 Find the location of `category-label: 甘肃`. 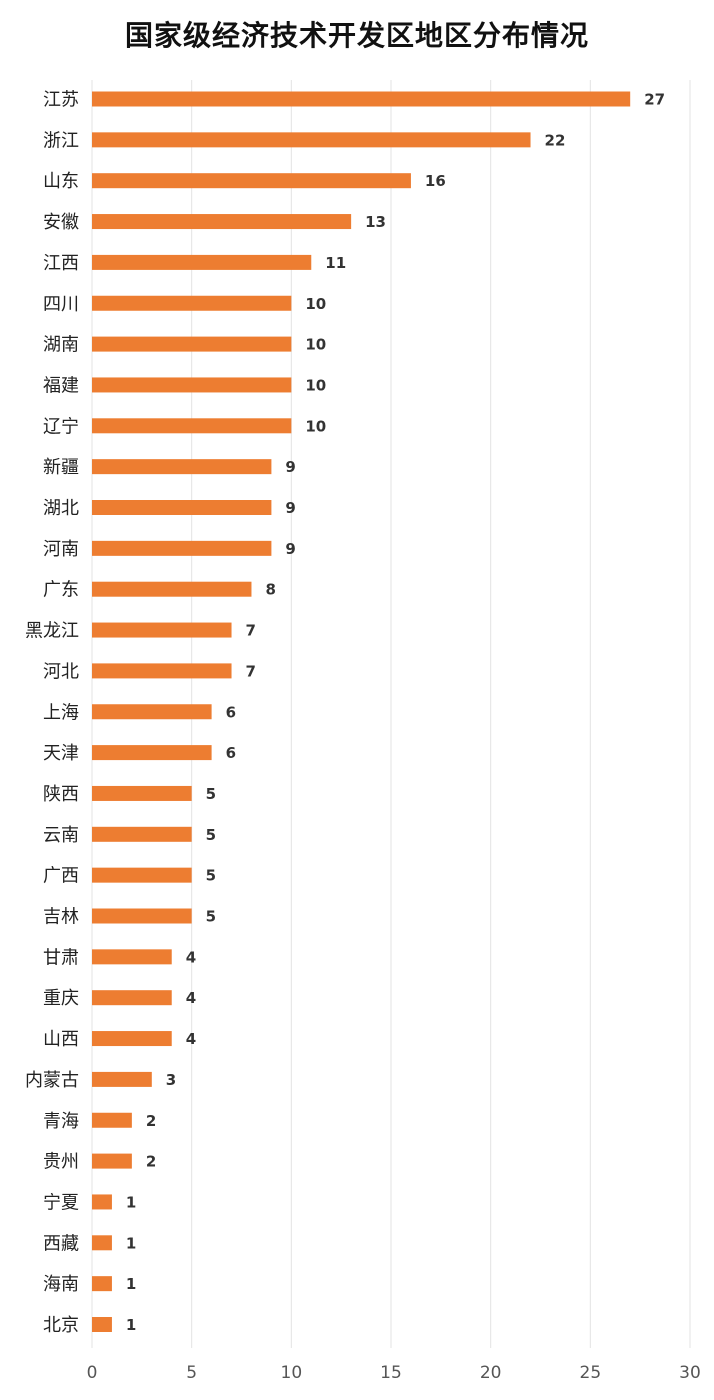

category-label: 甘肃 is located at coordinates (61, 957).